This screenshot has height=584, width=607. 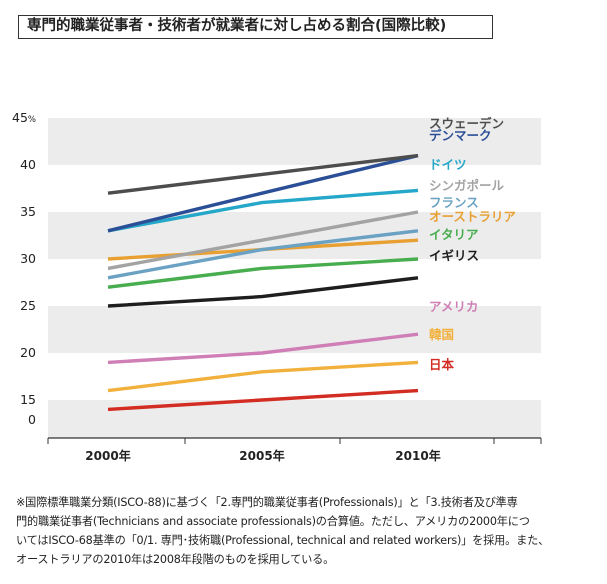 What do you see at coordinates (28, 305) in the screenshot?
I see `y-tick-label: 25` at bounding box center [28, 305].